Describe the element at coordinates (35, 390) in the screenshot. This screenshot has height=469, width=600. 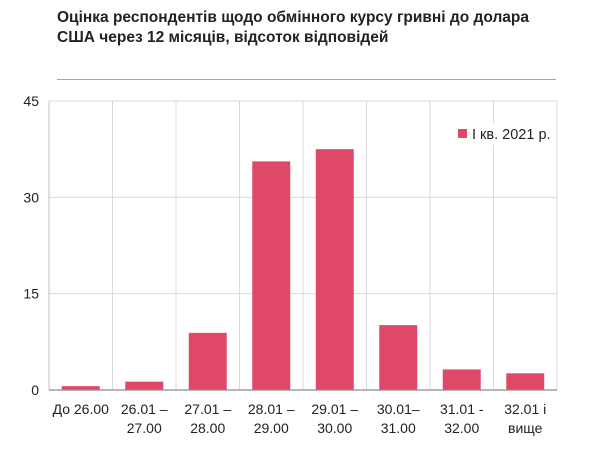
I see `y-tick-label: 0` at that location.